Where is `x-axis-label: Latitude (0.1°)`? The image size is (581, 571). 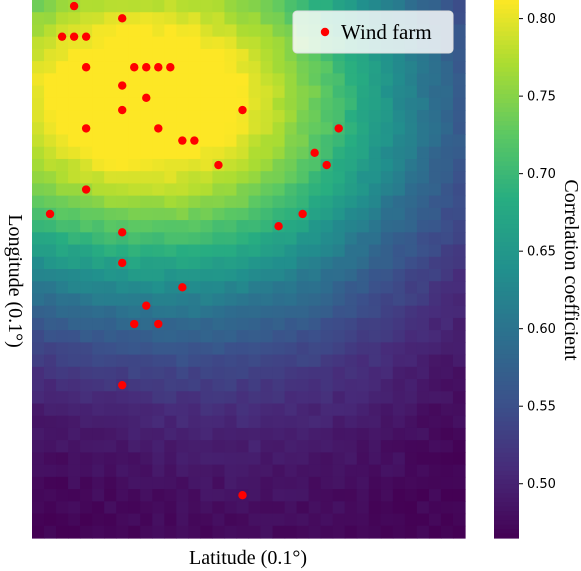
x-axis-label: Latitude (0.1°) is located at coordinates (248, 558).